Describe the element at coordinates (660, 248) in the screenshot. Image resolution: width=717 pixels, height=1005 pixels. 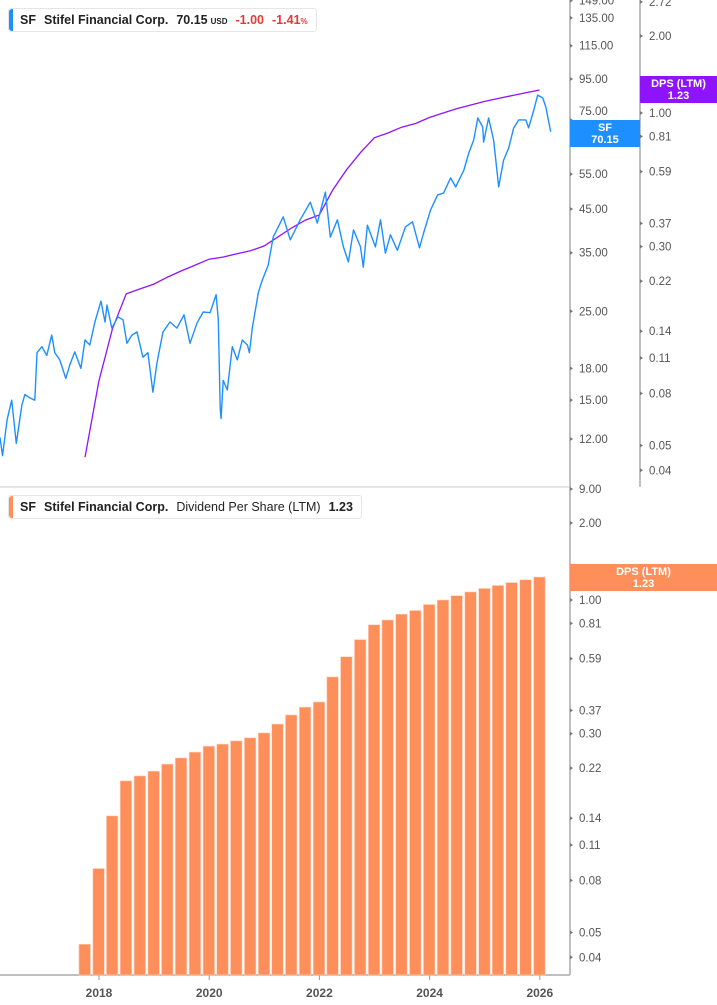
I see `dps-tick-label: 0.30` at that location.